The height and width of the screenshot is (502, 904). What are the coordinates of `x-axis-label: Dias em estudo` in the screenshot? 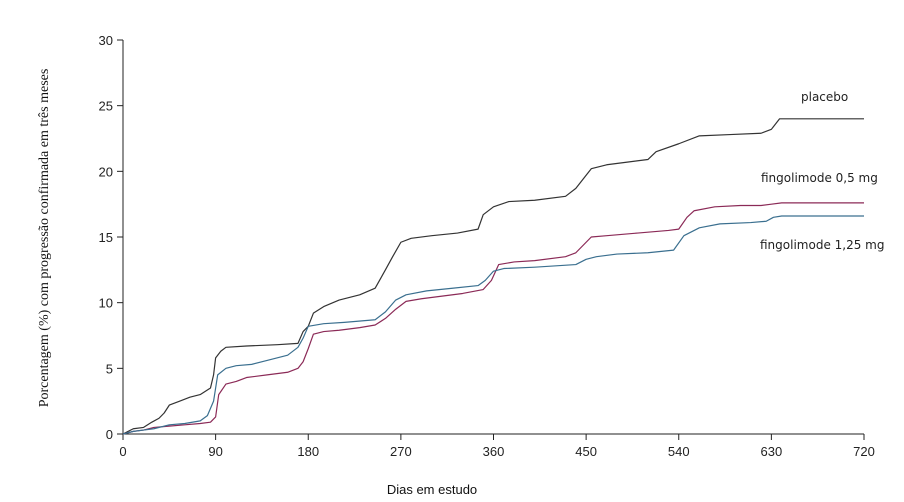 It's located at (432, 489).